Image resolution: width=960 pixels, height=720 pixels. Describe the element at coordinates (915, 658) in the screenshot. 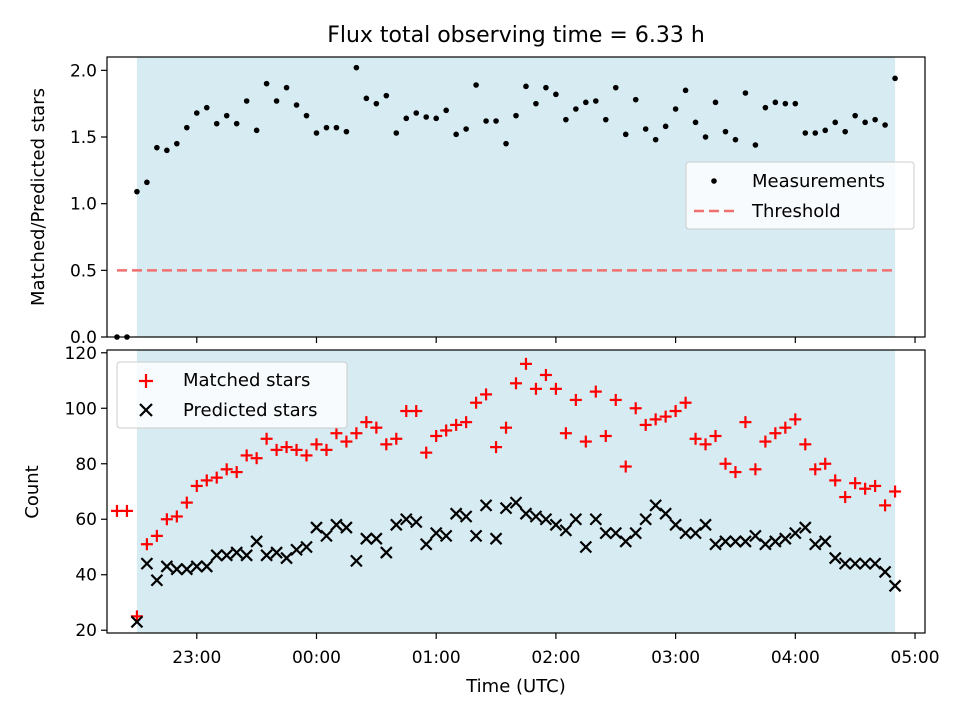

I see `x-tick-label: 05:00` at that location.